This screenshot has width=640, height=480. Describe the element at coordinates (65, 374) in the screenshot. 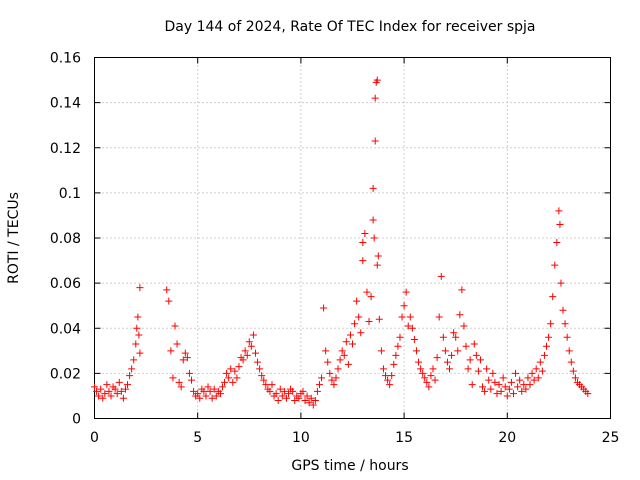

I see `y-tick-label: 0.02` at that location.